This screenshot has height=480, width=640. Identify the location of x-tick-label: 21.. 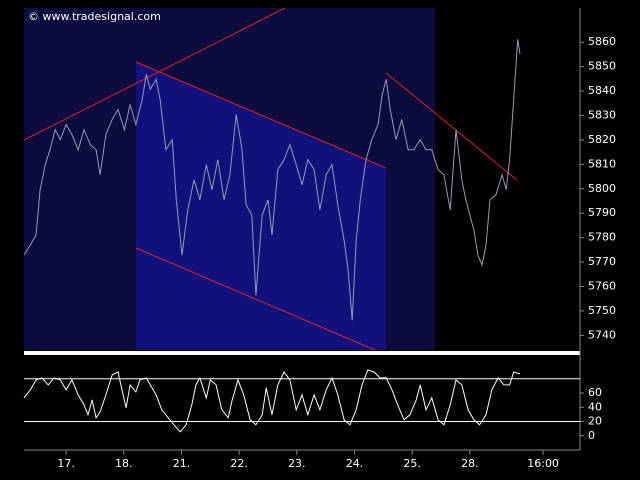
(182, 463).